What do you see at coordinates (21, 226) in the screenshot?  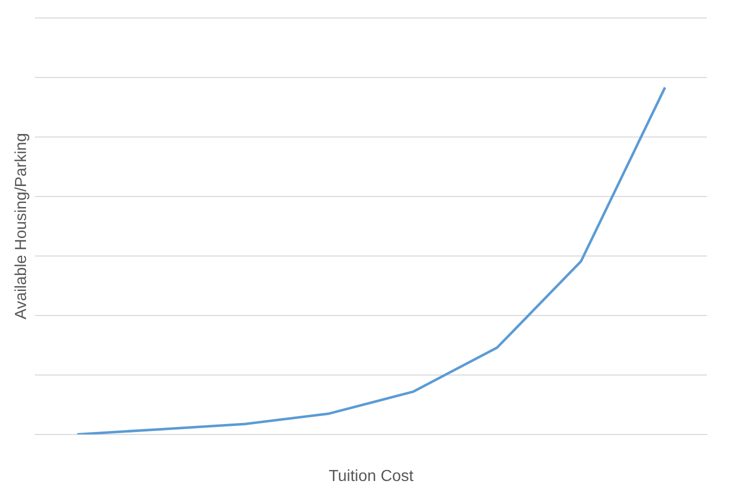 I see `y-axis-title: Available Housing/Parking` at bounding box center [21, 226].